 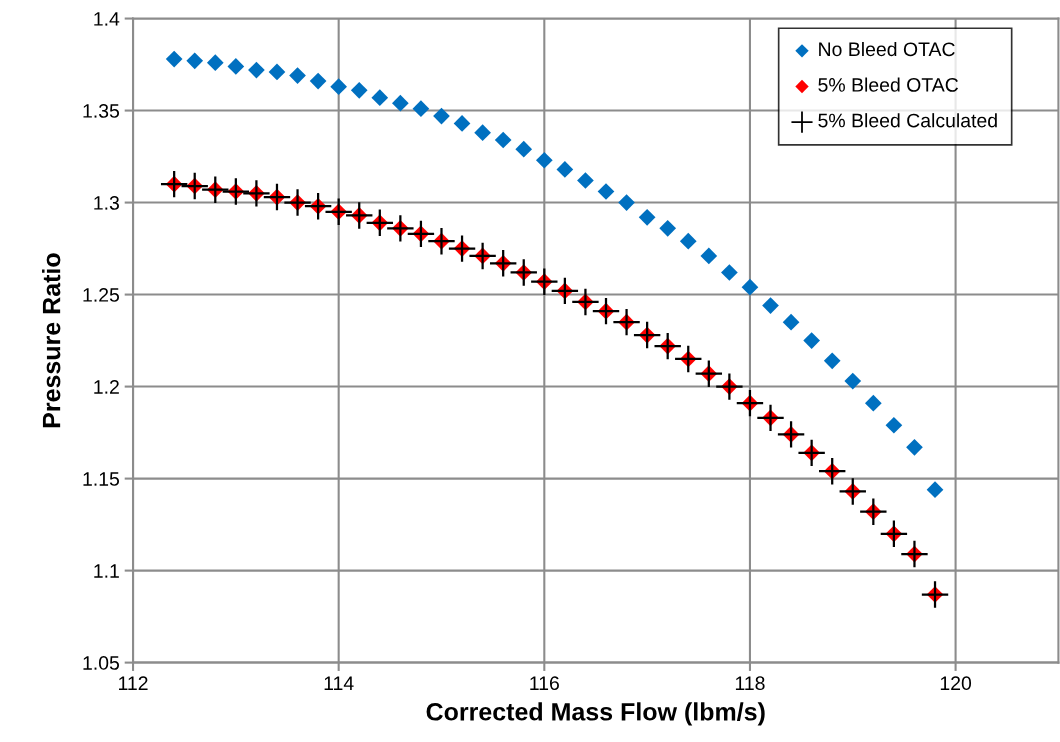 What do you see at coordinates (956, 683) in the screenshot?
I see `x-tick-label: 120` at bounding box center [956, 683].